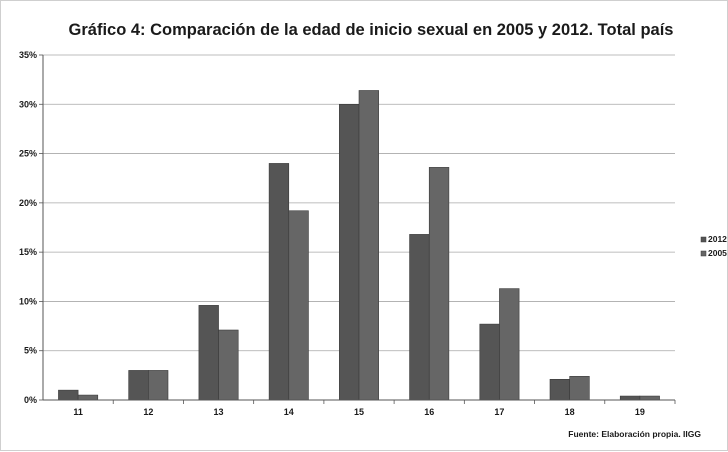 The image size is (728, 452). I want to click on x-tick-label: 17, so click(499, 412).